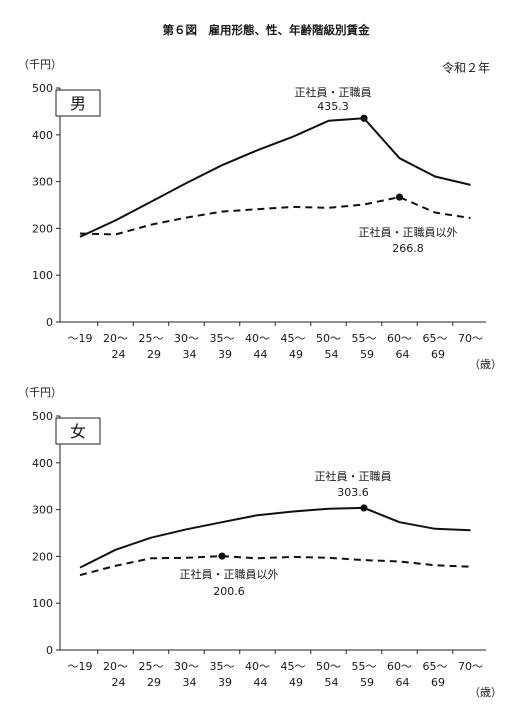 The width and height of the screenshot is (532, 720). I want to click on series-annotation-value: 303.6, so click(353, 492).